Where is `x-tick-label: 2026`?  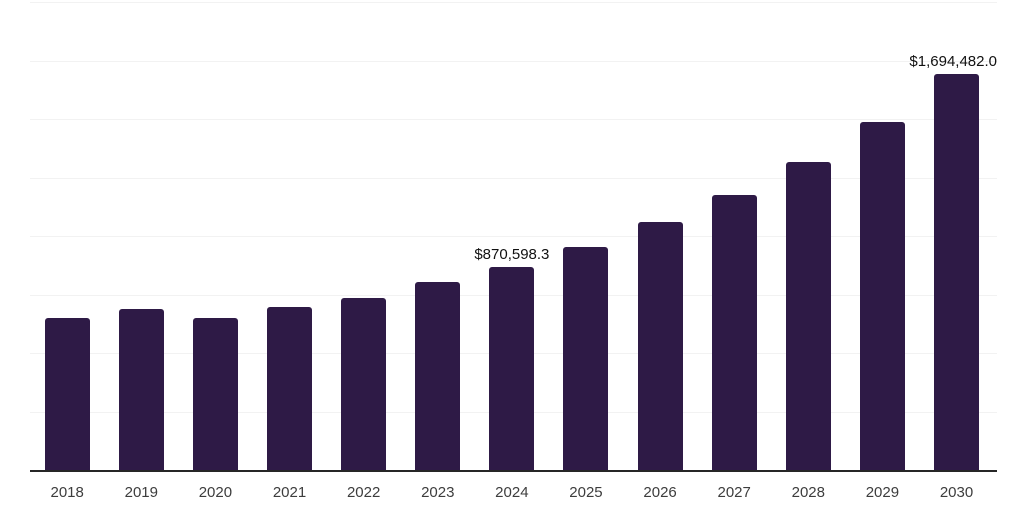 x-tick-label: 2026 is located at coordinates (660, 492).